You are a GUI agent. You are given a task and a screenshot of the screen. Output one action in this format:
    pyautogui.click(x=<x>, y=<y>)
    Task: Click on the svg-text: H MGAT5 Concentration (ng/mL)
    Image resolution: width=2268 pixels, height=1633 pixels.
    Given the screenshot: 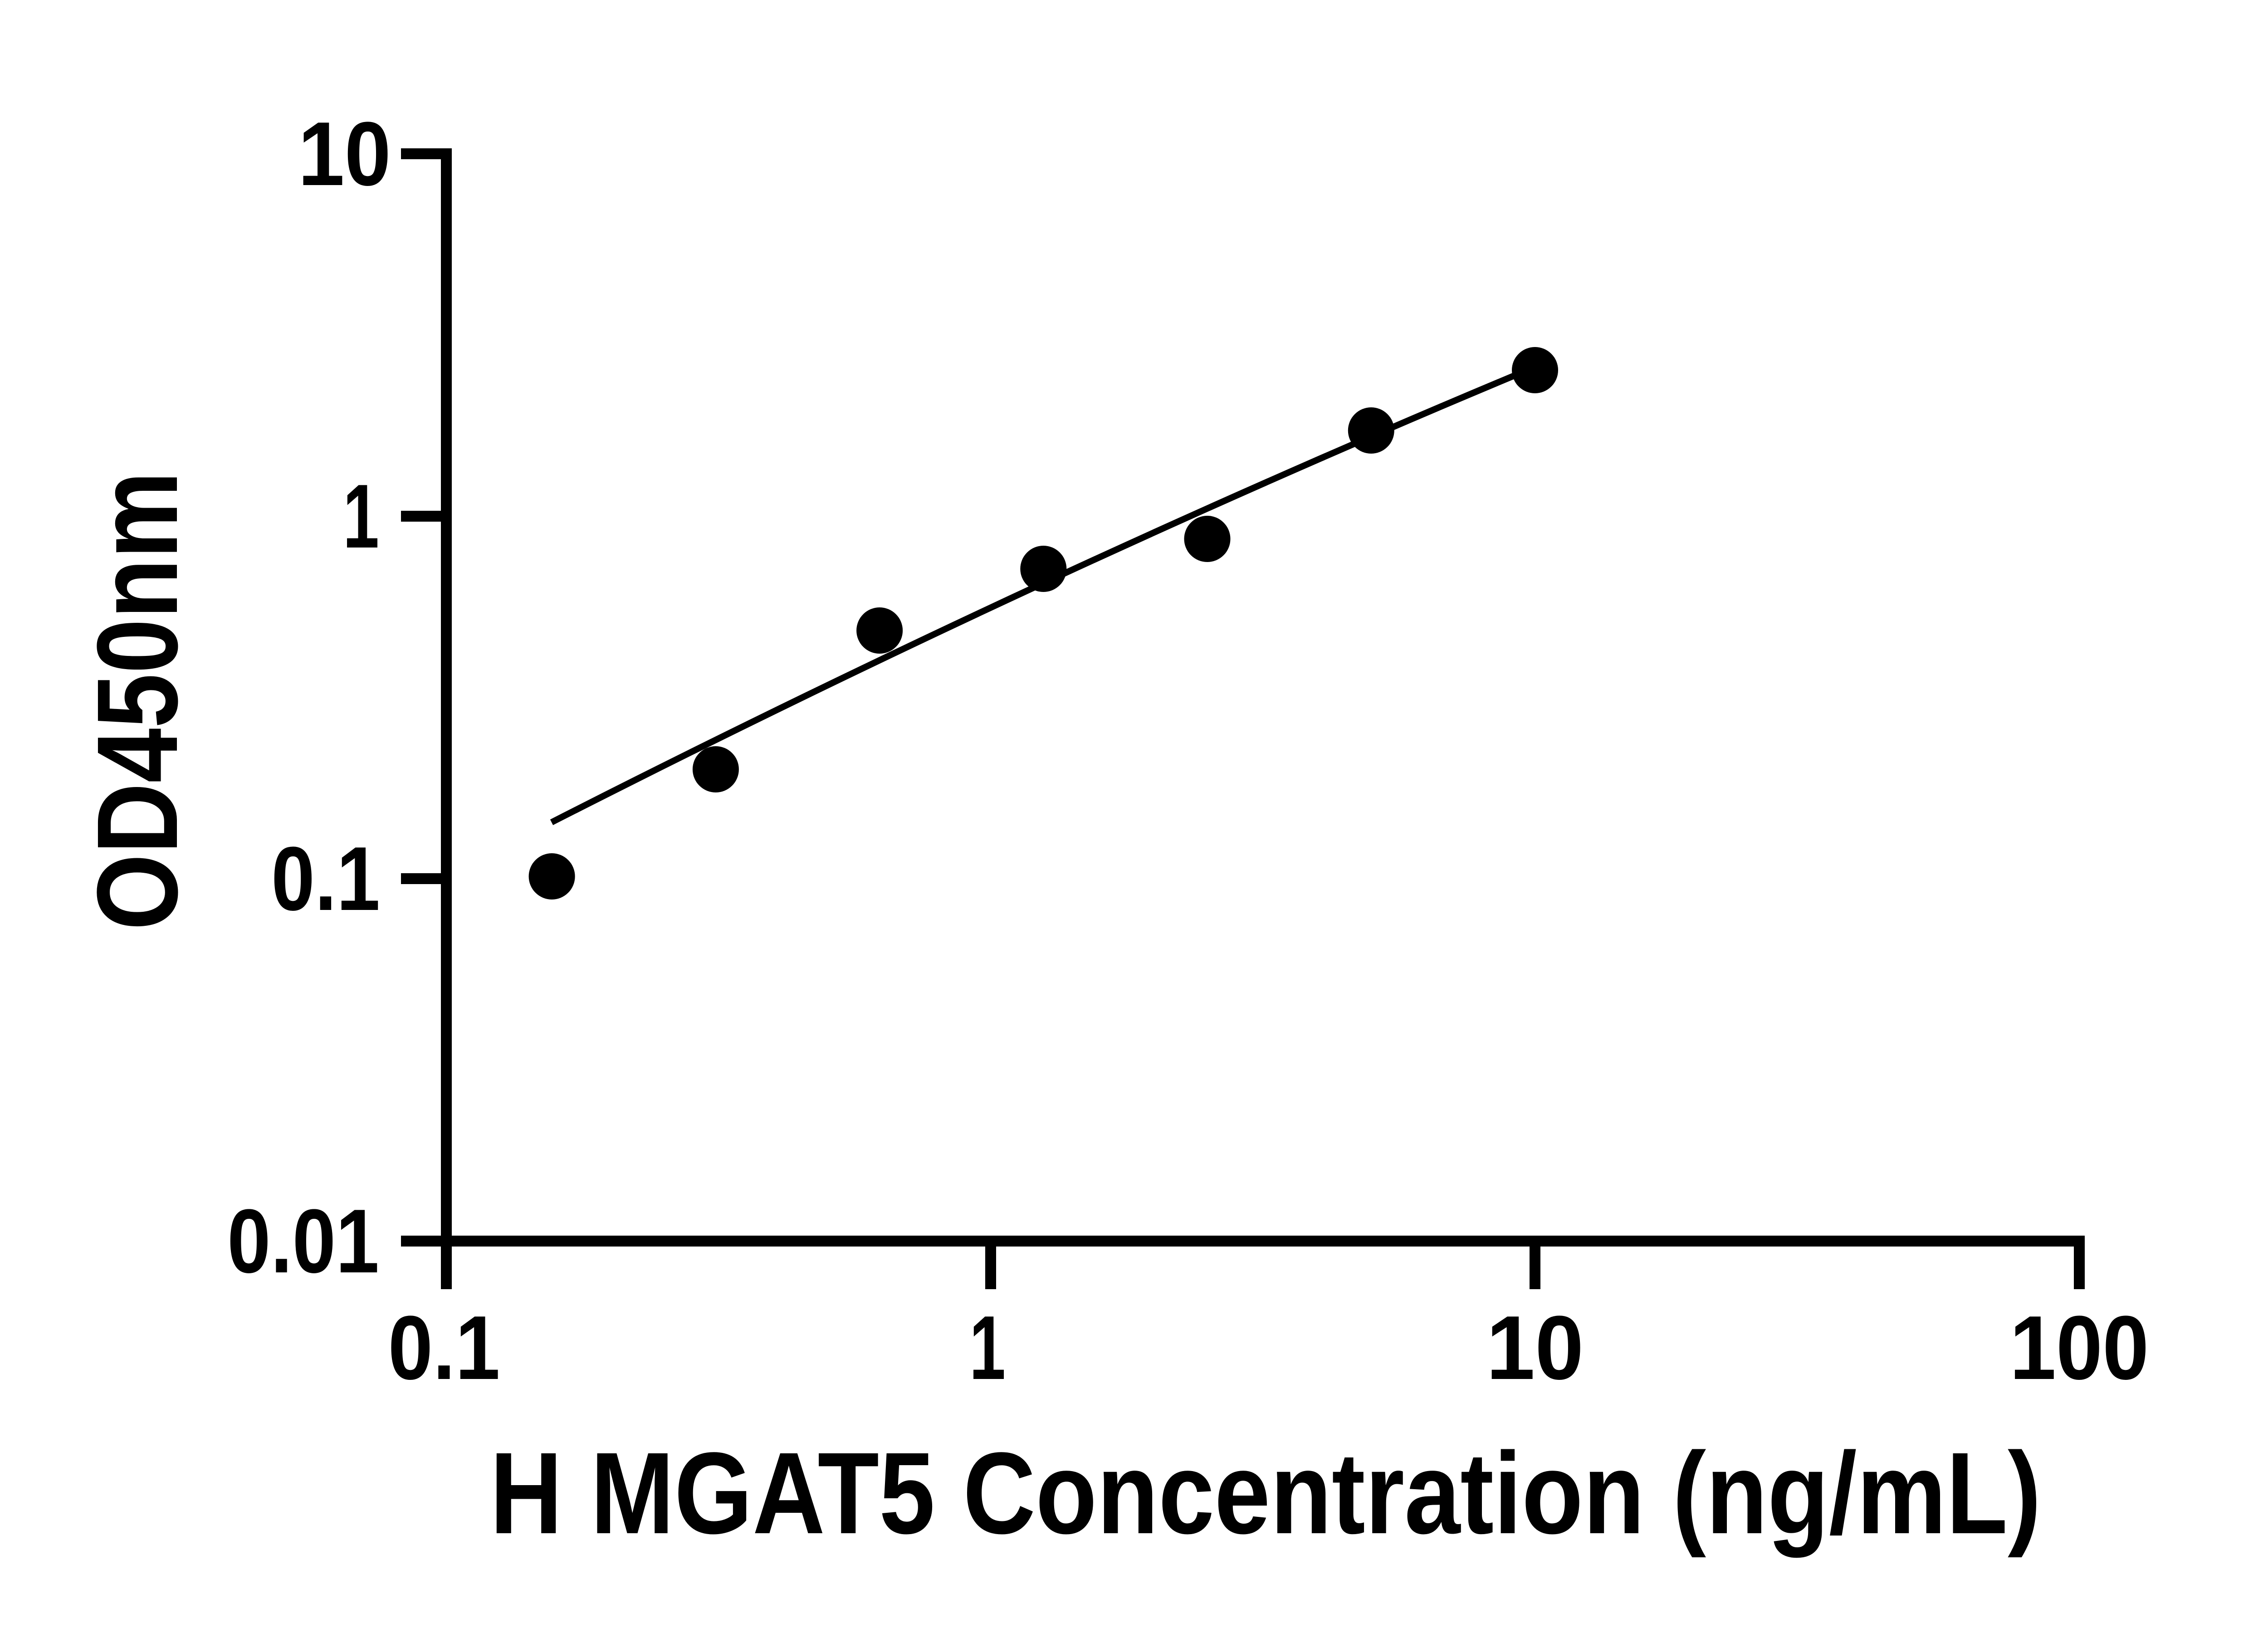 What is the action you would take?
    pyautogui.click(x=1265, y=1493)
    